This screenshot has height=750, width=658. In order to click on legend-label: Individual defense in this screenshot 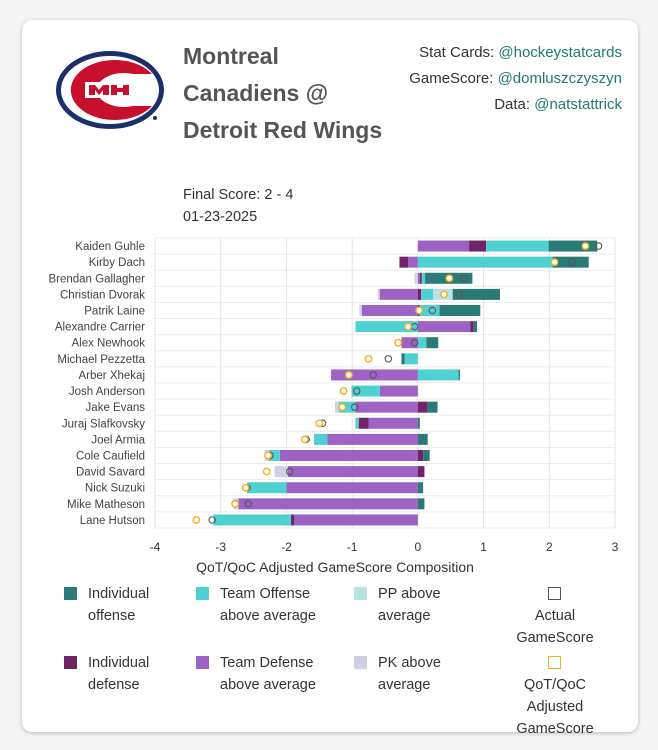, I will do `click(119, 674)`.